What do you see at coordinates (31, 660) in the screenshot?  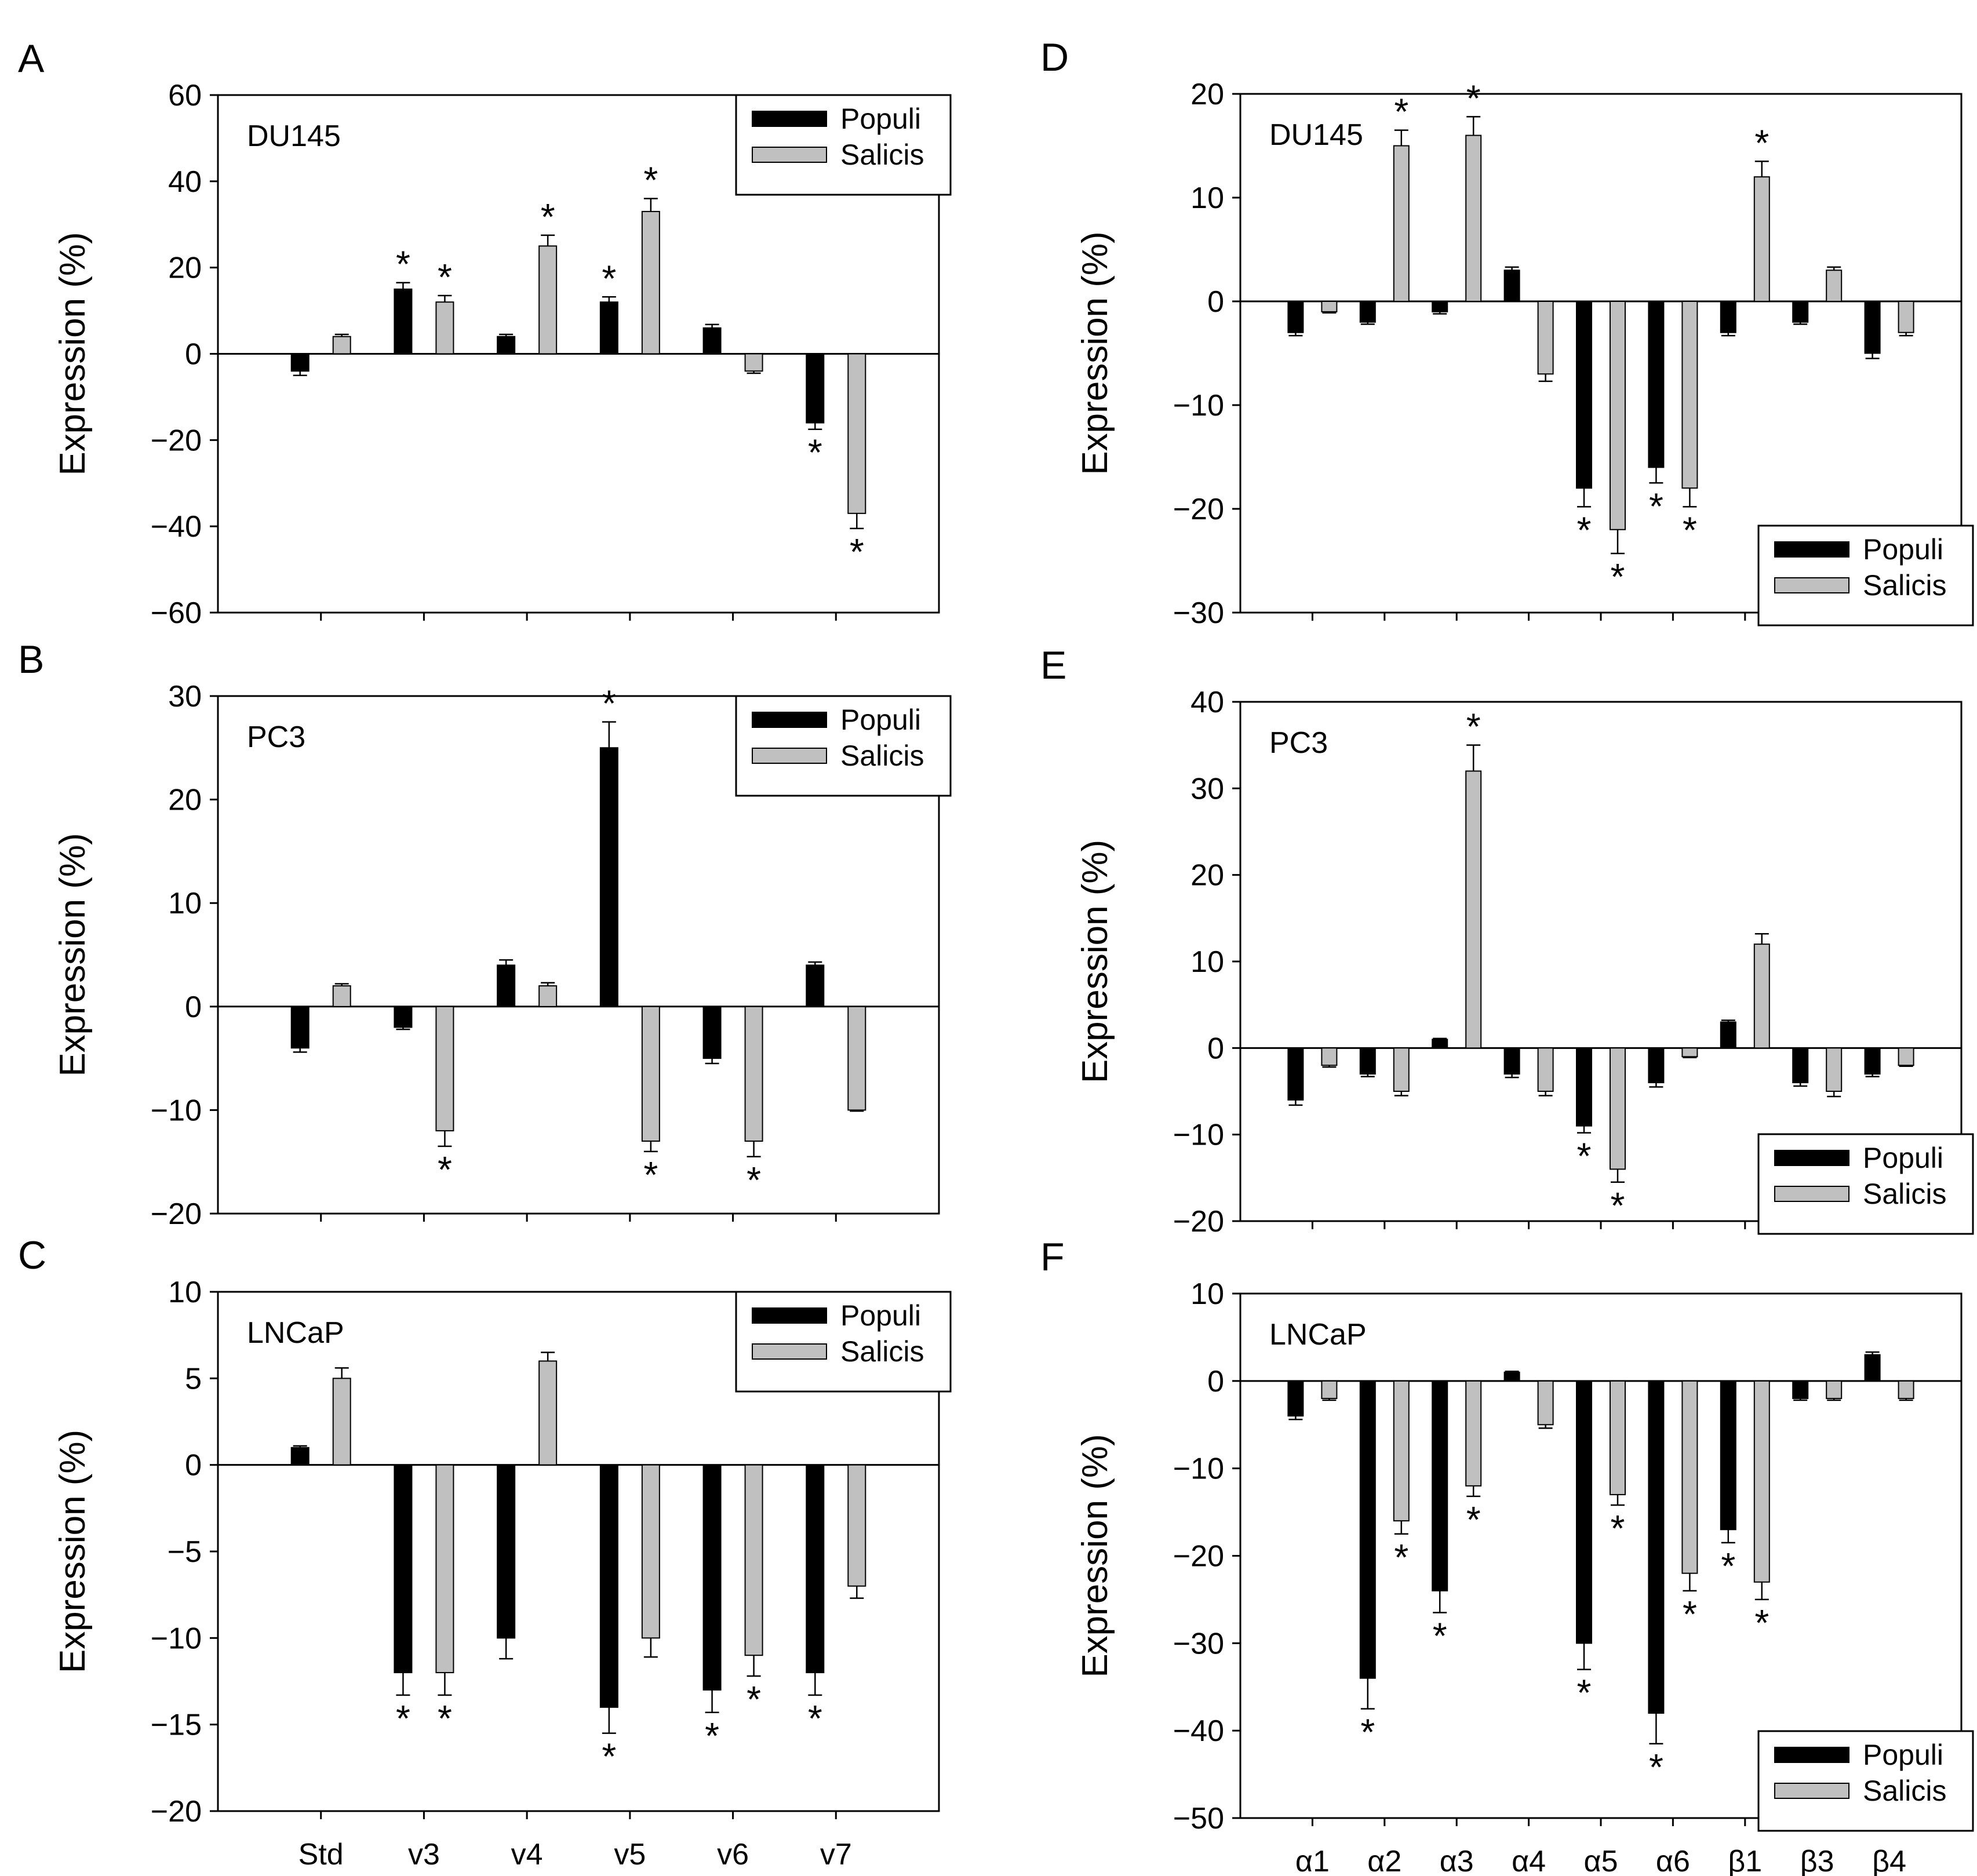 I see `panel-letter: B` at bounding box center [31, 660].